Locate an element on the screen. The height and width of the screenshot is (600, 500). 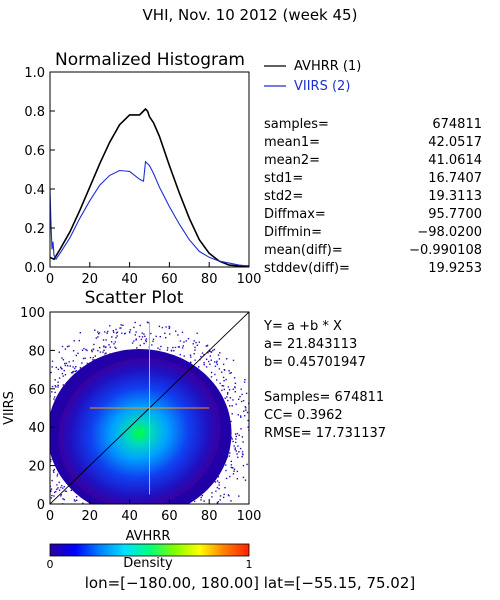
scatter-frame is located at coordinates (149, 408).